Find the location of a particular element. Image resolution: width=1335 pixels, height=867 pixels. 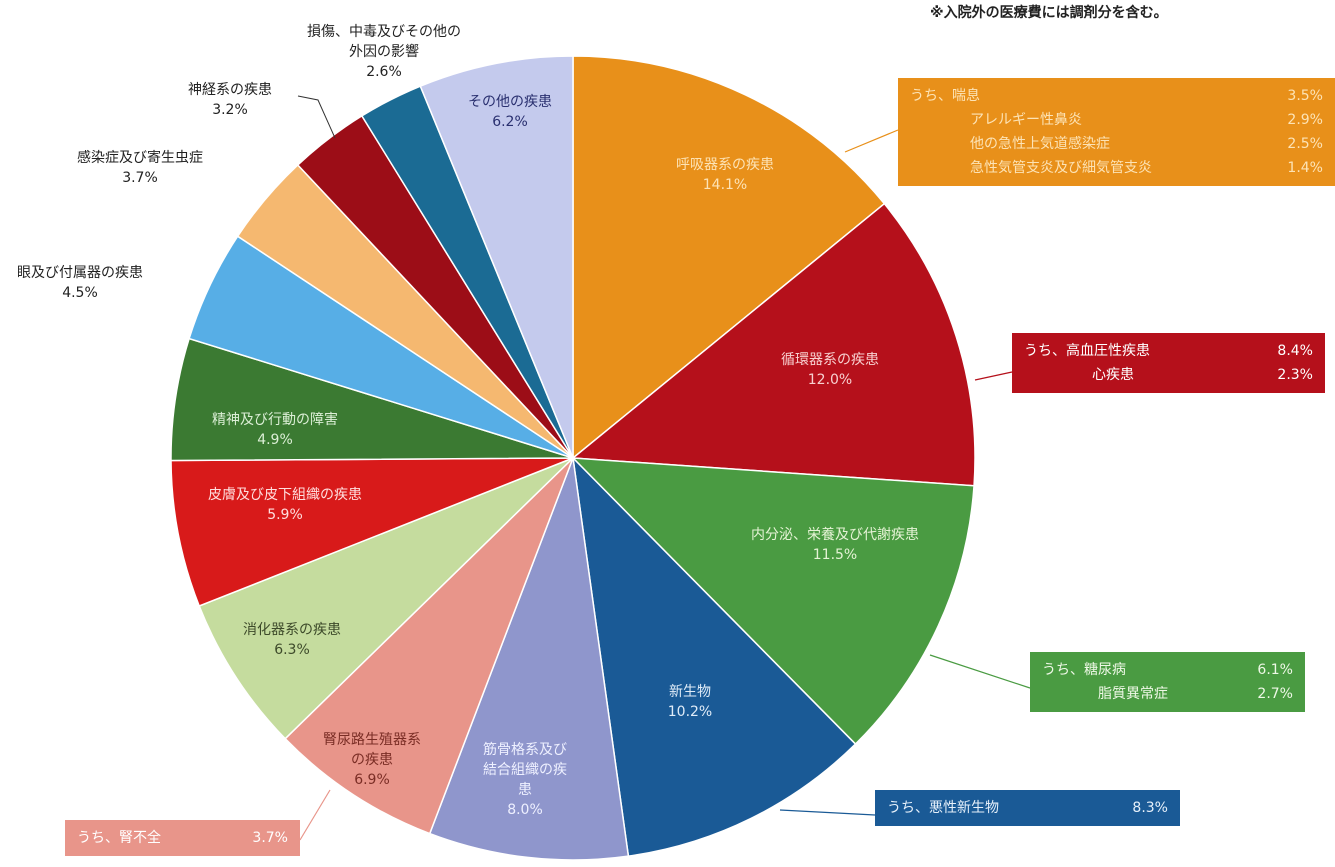

callout-name: アレルギー性鼻炎 is located at coordinates (1026, 120).